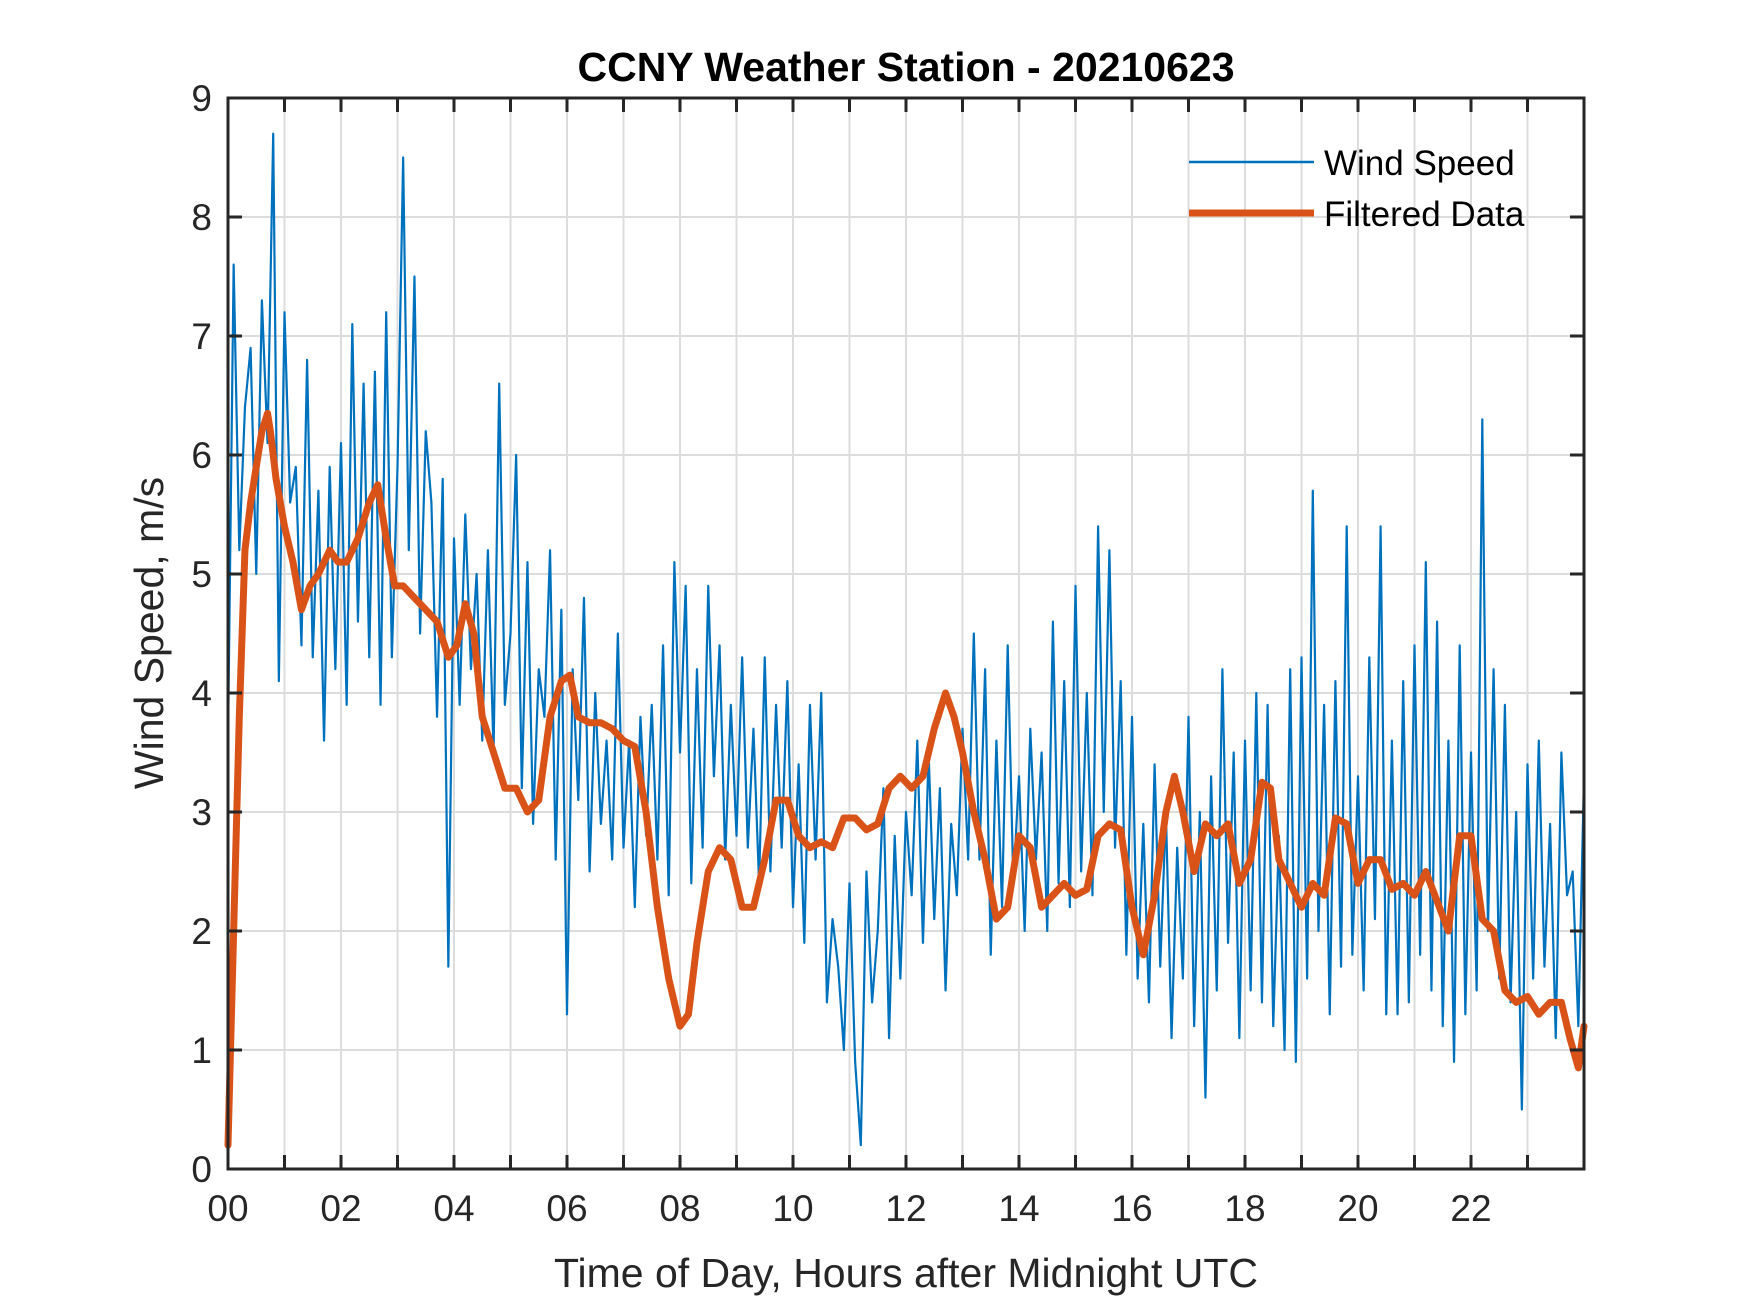  Describe the element at coordinates (566, 1208) in the screenshot. I see `x-tick-label: 06` at that location.